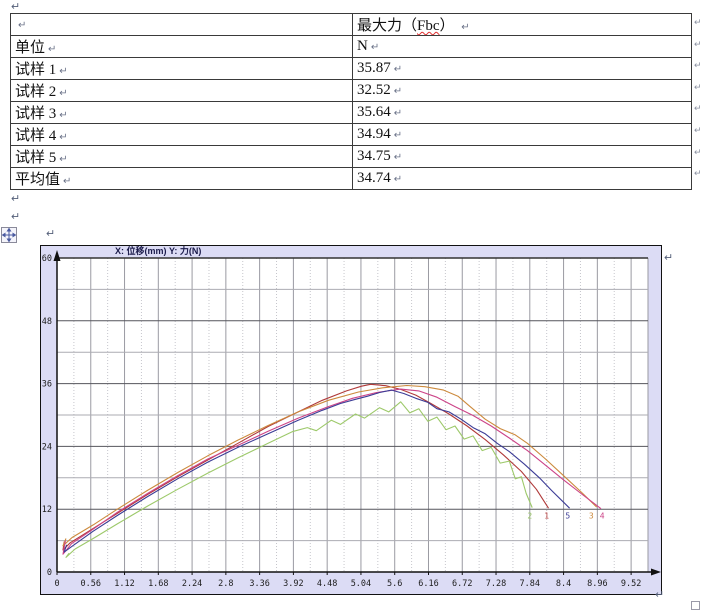 The width and height of the screenshot is (703, 611). I want to click on row-label-cell: 试样 1 ↵, so click(181, 68).